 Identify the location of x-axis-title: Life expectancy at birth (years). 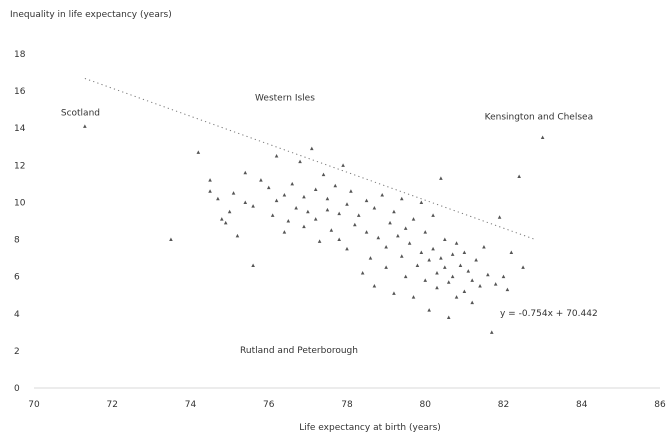
(370, 428).